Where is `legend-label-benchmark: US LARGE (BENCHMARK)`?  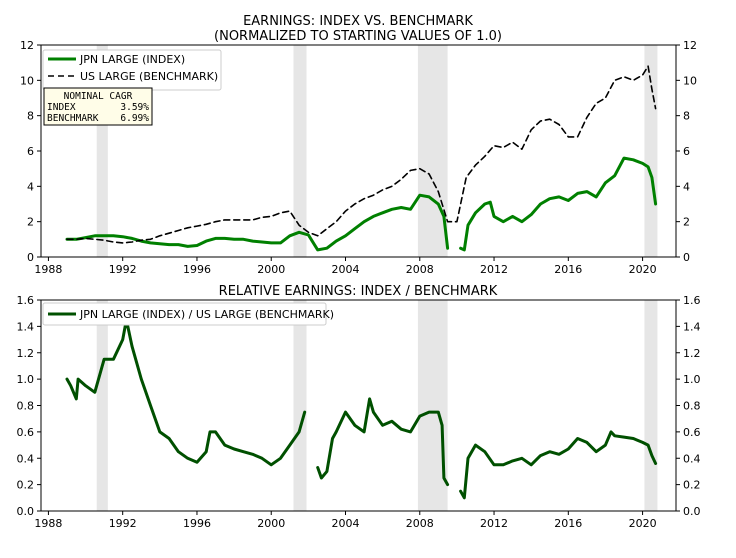 legend-label-benchmark: US LARGE (BENCHMARK) is located at coordinates (149, 76).